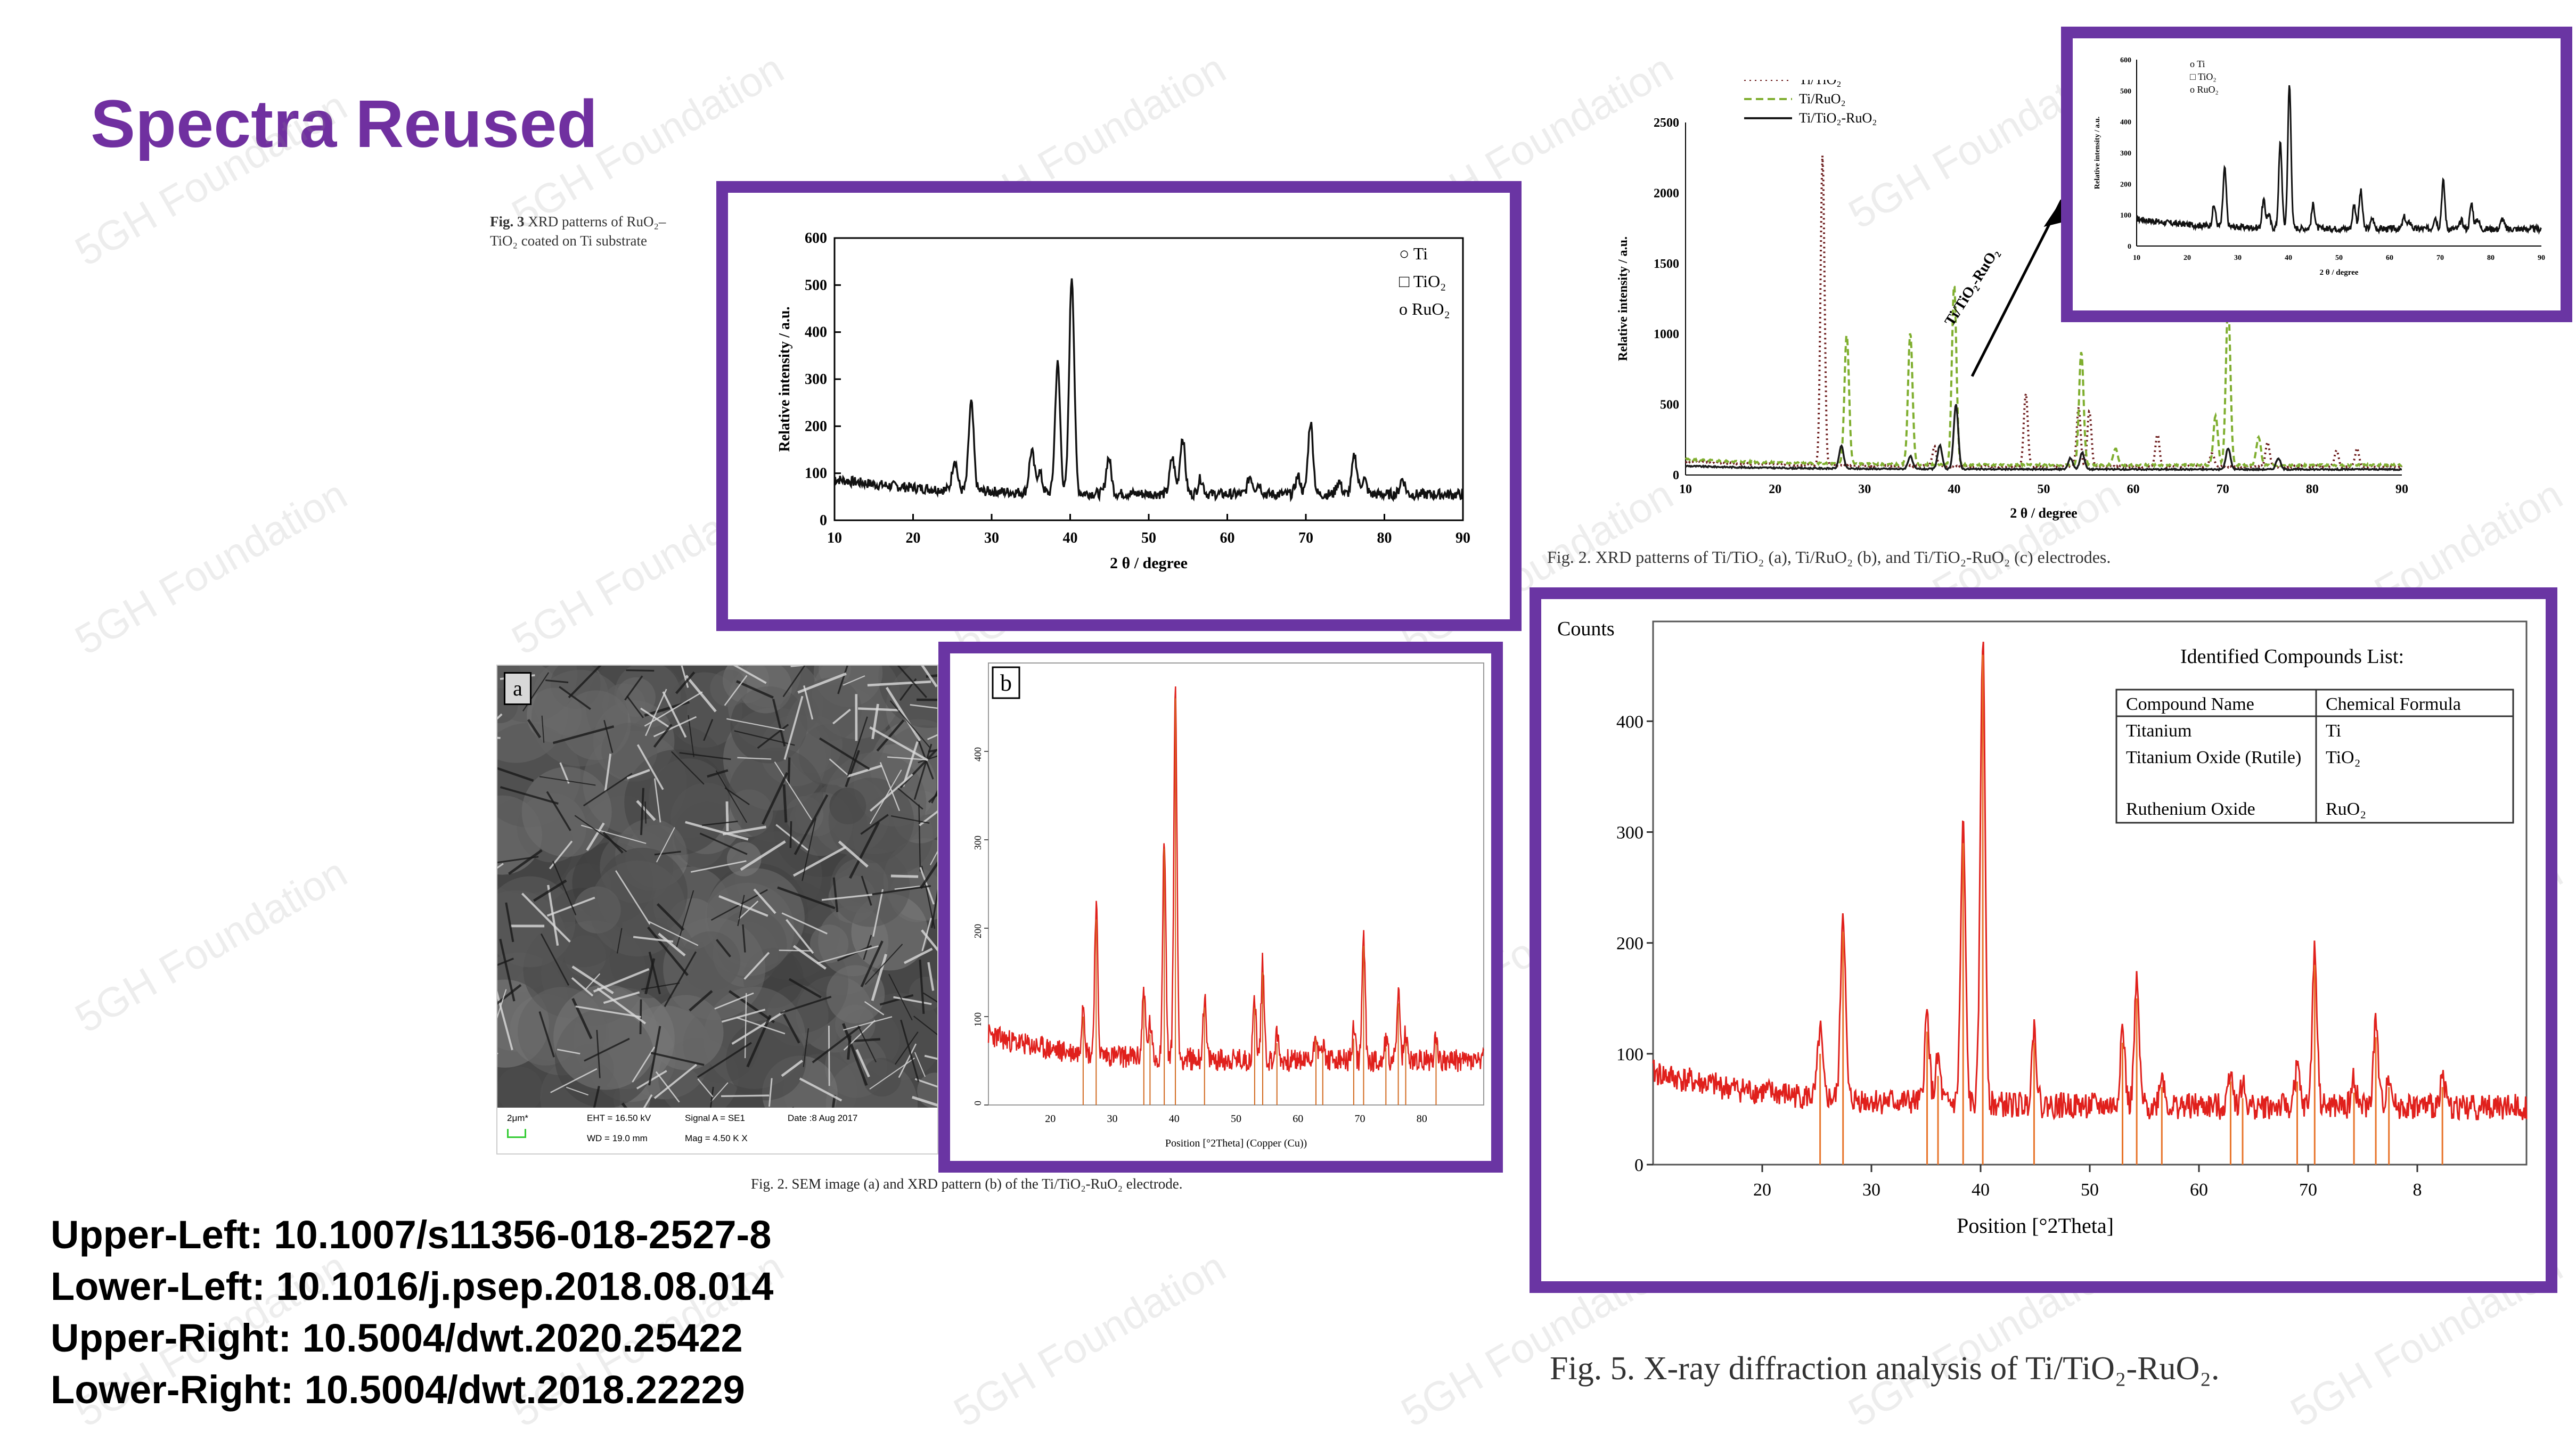 The image size is (2576, 1449). What do you see at coordinates (398, 1390) in the screenshot?
I see `doi-lower-right: Lower-Right: 10.5004/dwt.2018.22229` at bounding box center [398, 1390].